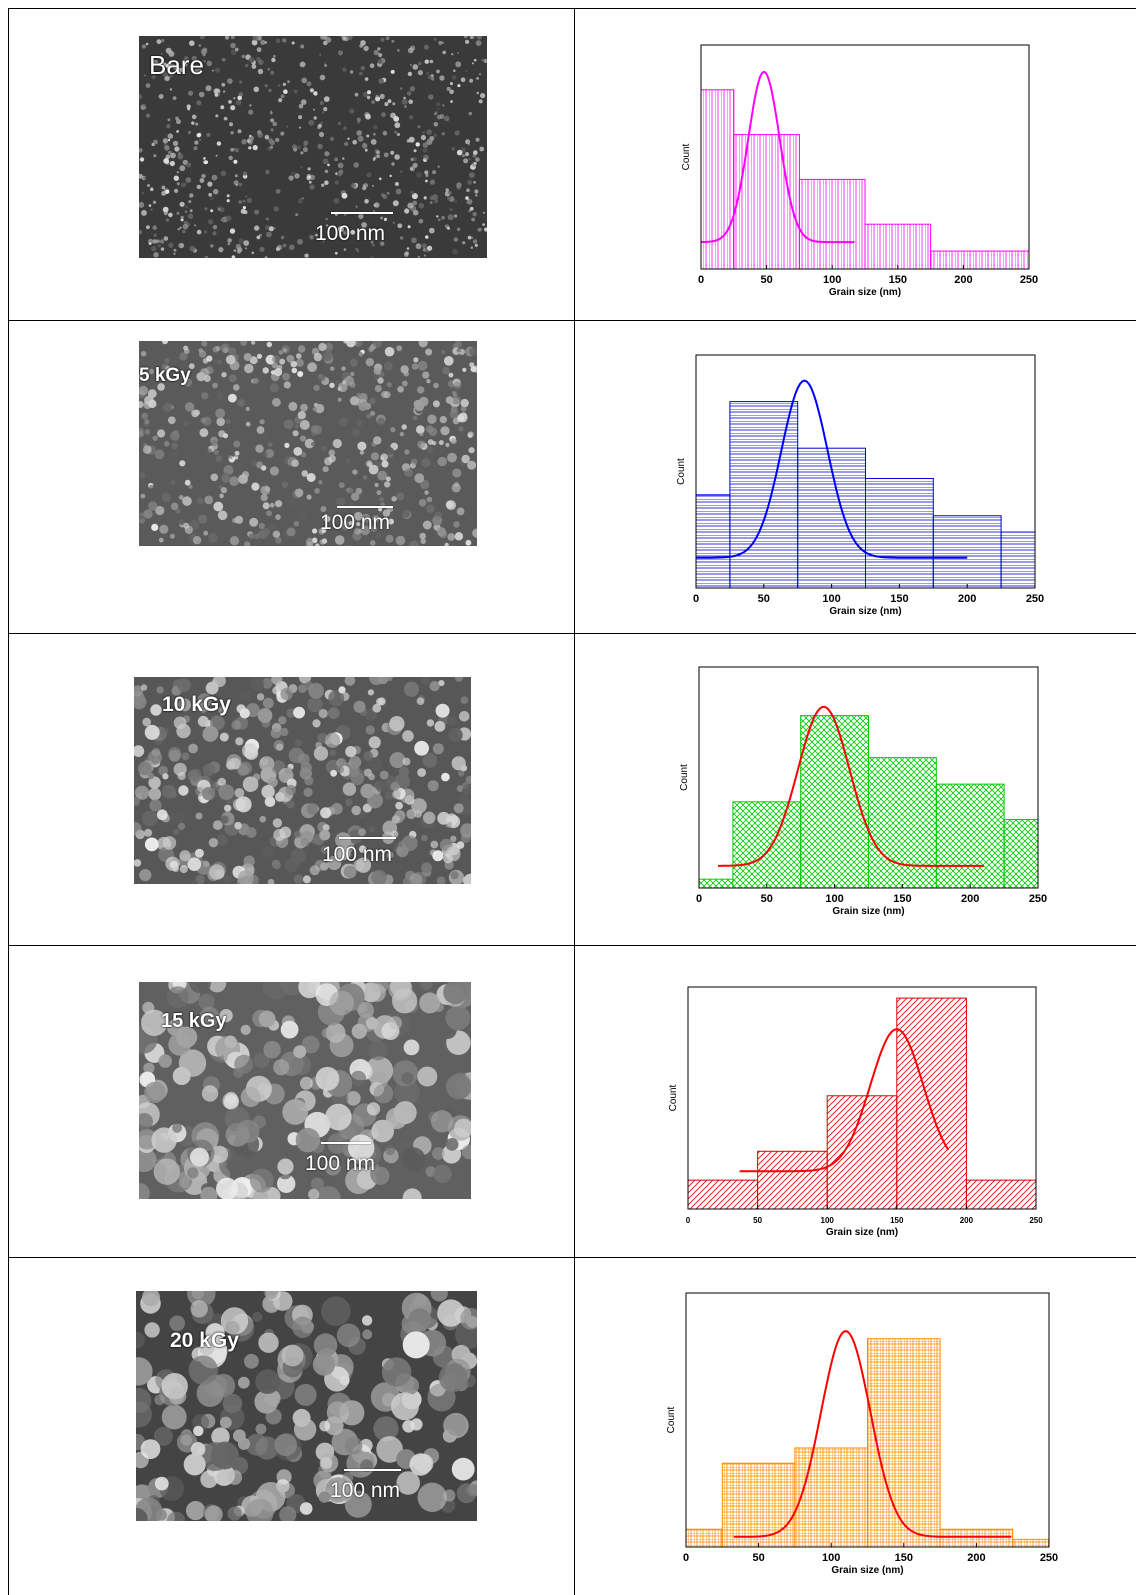 The width and height of the screenshot is (1145, 1595). I want to click on sem-image: 5 kGy 100 nm, so click(308, 443).